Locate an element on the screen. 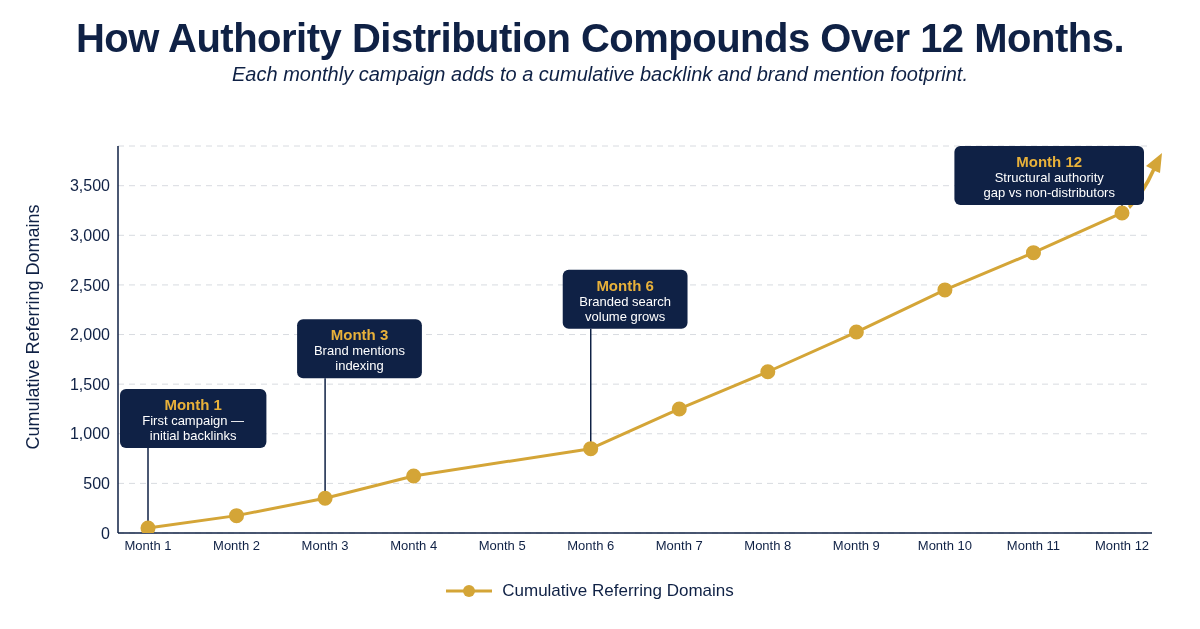  chart-title: How Authority Distribution Compounds Over 12 Months. is located at coordinates (600, 38).